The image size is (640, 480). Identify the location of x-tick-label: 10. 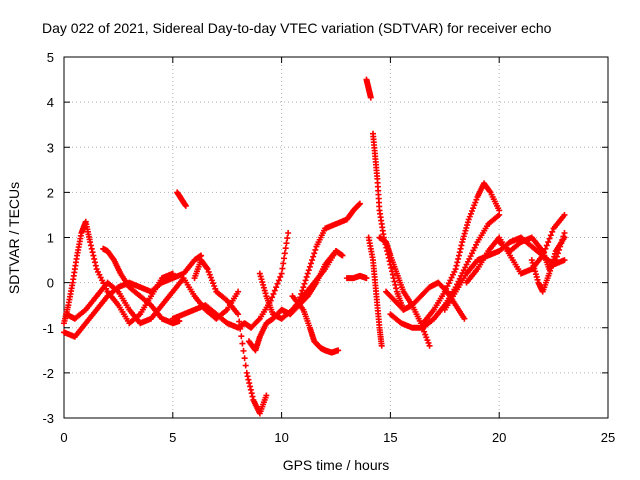
(281, 437).